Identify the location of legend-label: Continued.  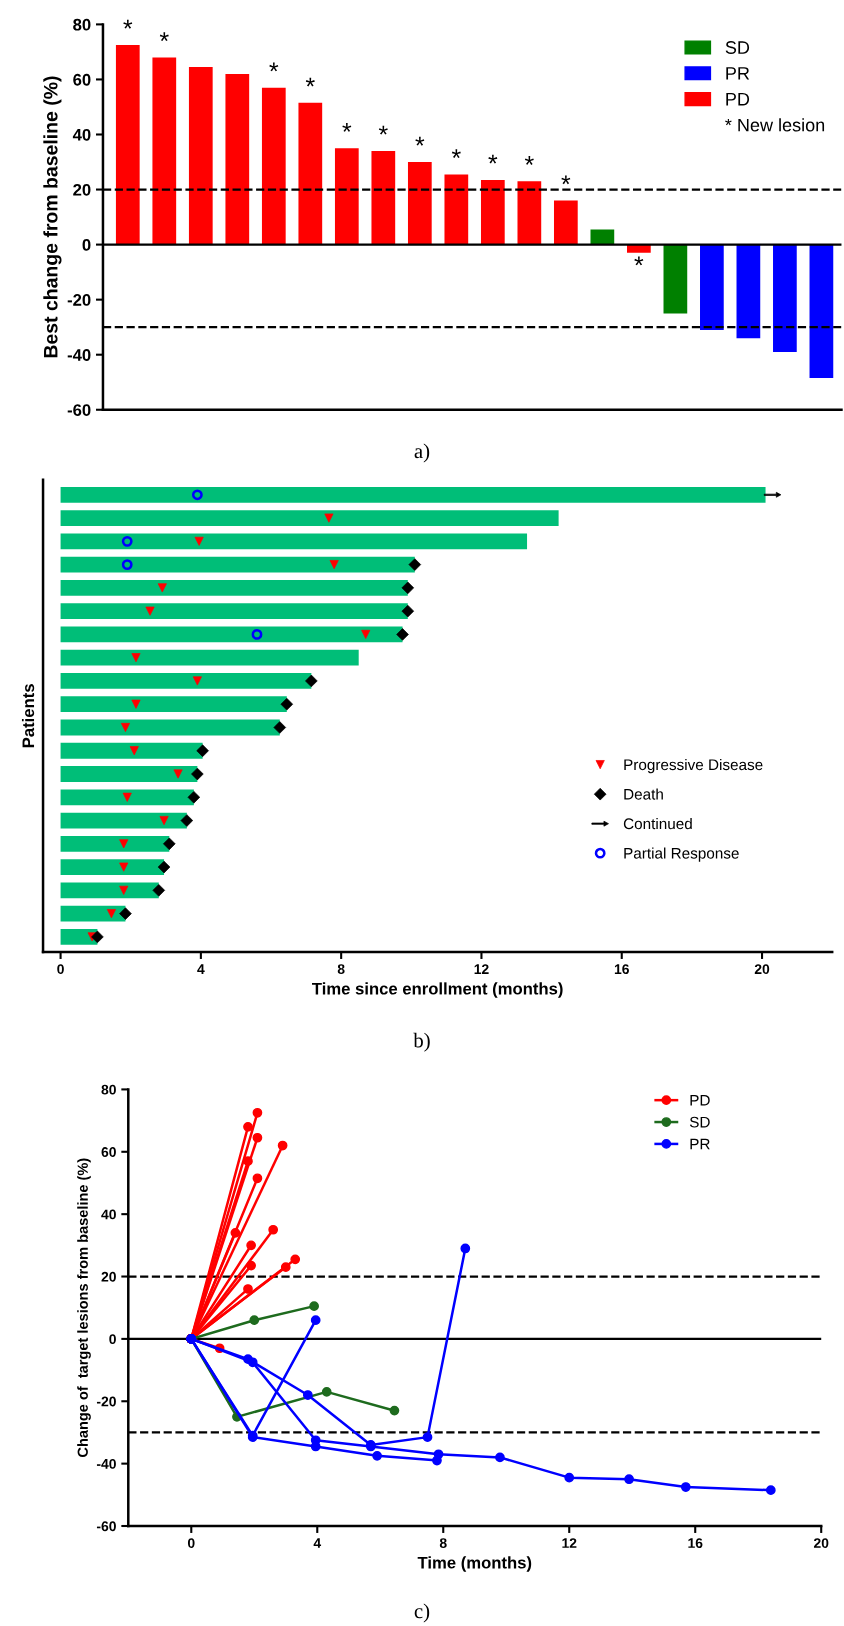
(657, 823).